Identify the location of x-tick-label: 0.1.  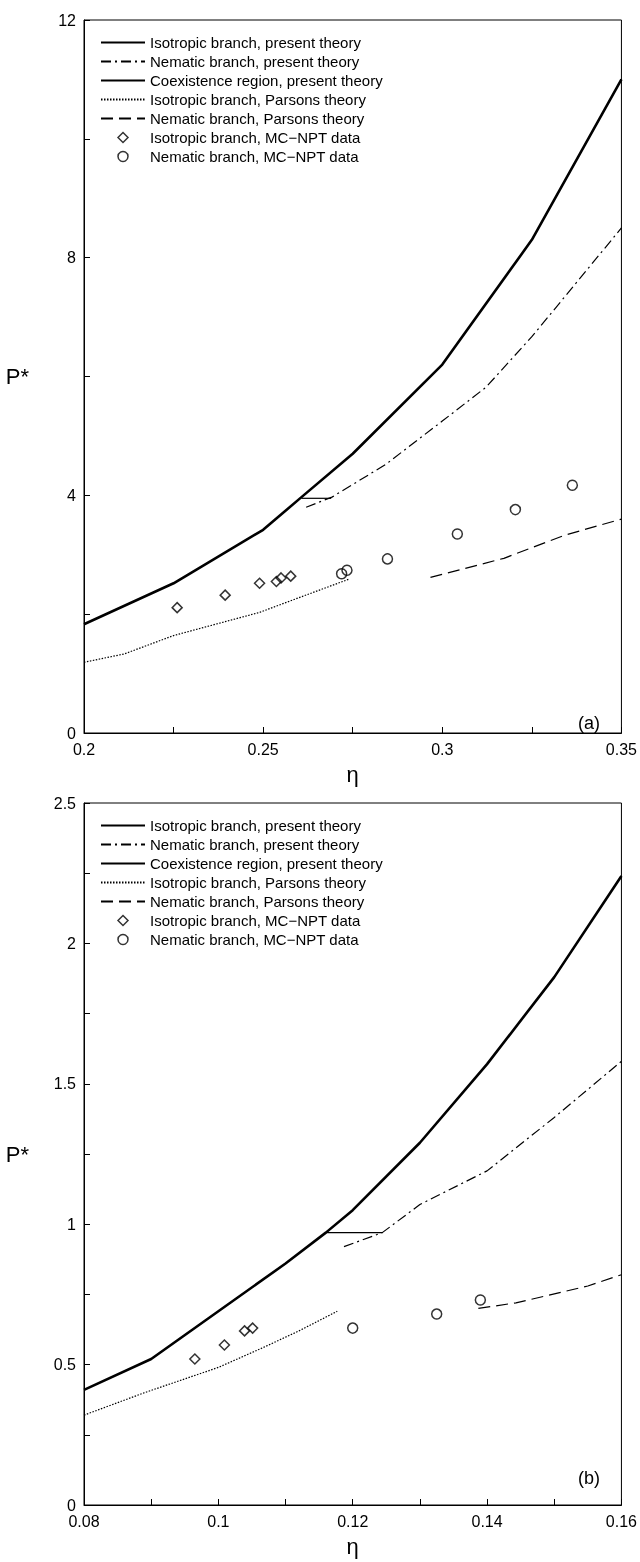
(218, 1521).